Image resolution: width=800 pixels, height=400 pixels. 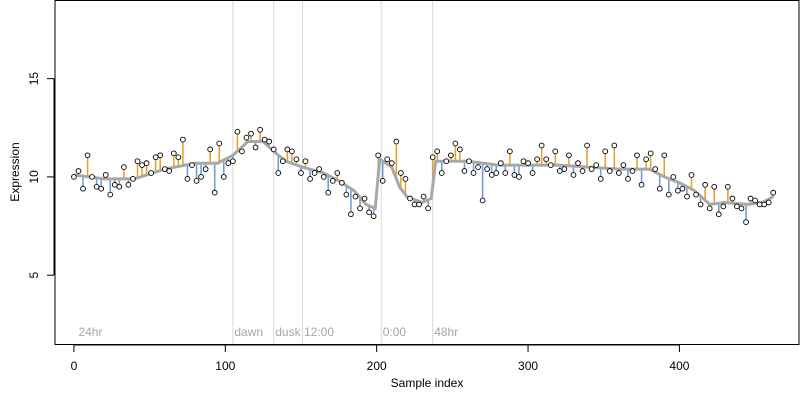 What do you see at coordinates (377, 366) in the screenshot?
I see `x-tick-label: 200` at bounding box center [377, 366].